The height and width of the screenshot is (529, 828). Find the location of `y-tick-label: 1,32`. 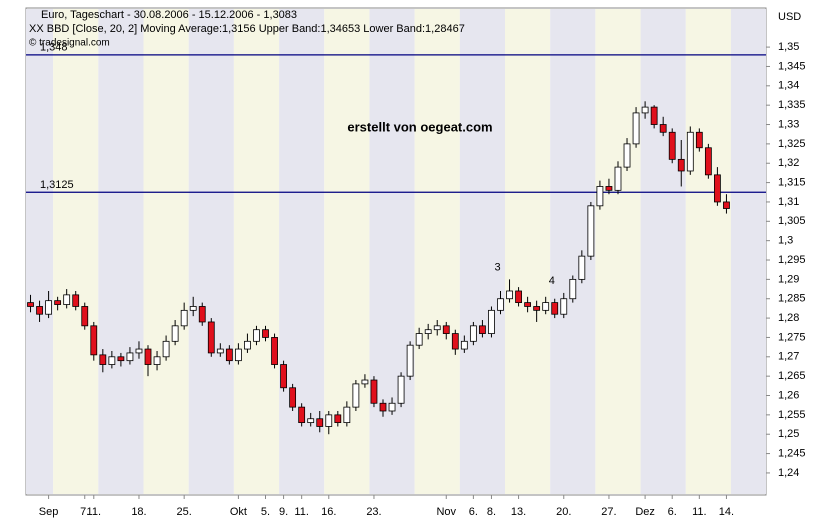

y-tick-label: 1,32 is located at coordinates (788, 163).